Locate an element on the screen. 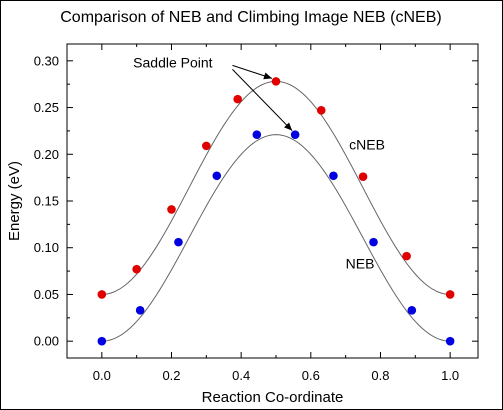 This screenshot has height=410, width=503. x-axis-title: Reaction Co-ordinate is located at coordinates (273, 397).